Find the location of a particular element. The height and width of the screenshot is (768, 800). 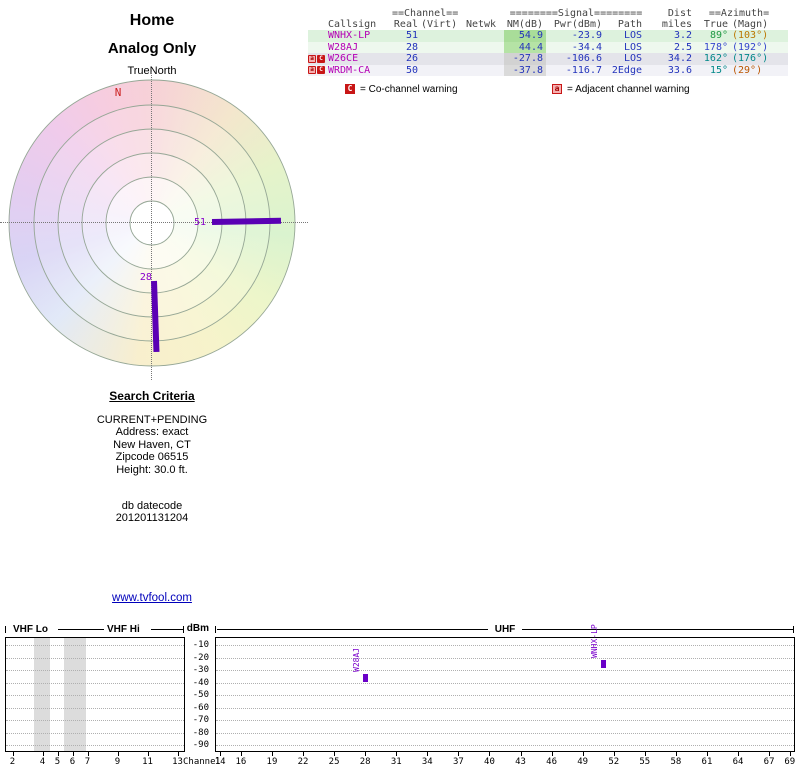

azimuth-true-value: 162° is located at coordinates (715, 58).